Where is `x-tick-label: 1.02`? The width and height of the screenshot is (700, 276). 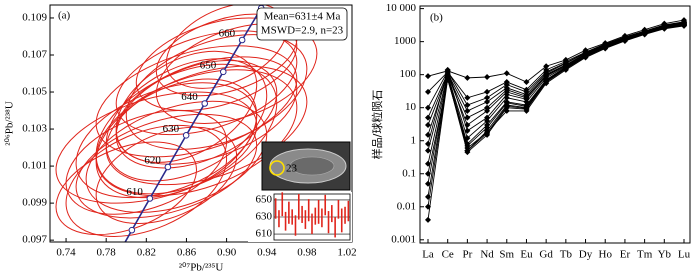
x-tick-label: 1.02 is located at coordinates (346, 253).